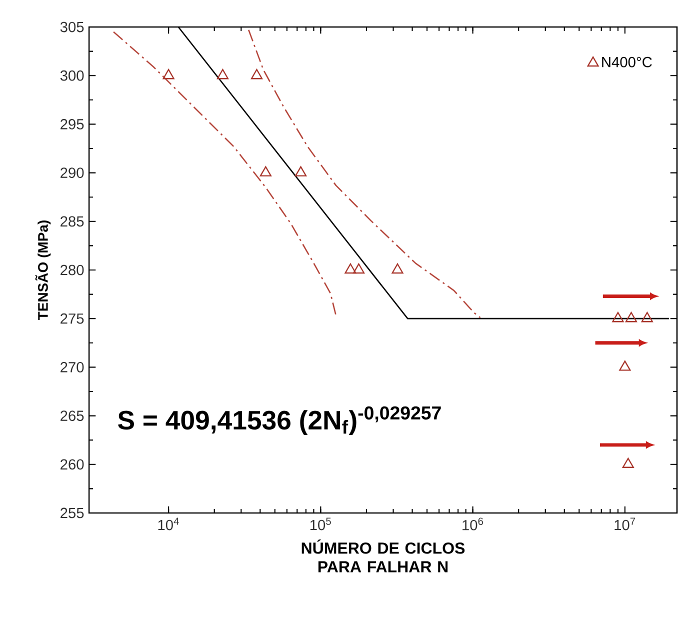  What do you see at coordinates (72, 27) in the screenshot?
I see `y-tick-label: 305` at bounding box center [72, 27].